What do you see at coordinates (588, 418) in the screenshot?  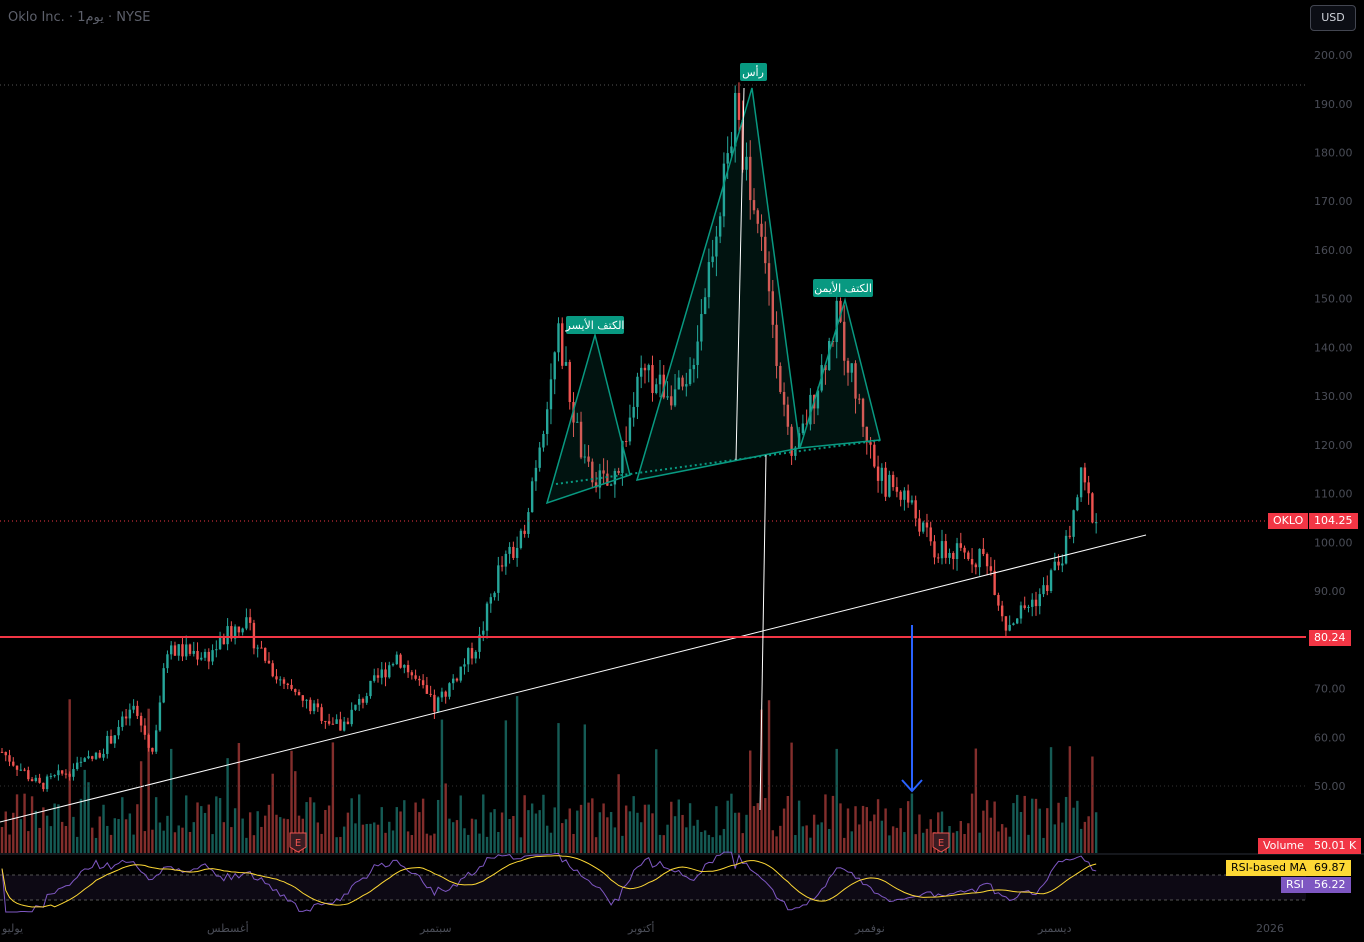 I see `left-shoulder-shape` at bounding box center [588, 418].